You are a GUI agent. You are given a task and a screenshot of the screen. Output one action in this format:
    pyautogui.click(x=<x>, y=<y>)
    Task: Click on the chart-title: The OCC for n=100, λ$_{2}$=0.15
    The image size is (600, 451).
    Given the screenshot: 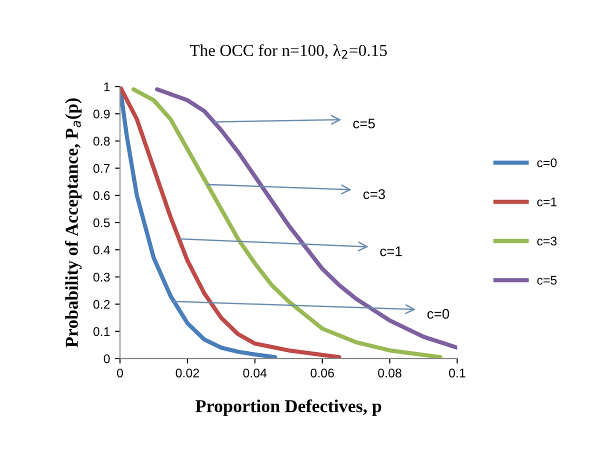 What is the action you would take?
    pyautogui.click(x=288, y=51)
    